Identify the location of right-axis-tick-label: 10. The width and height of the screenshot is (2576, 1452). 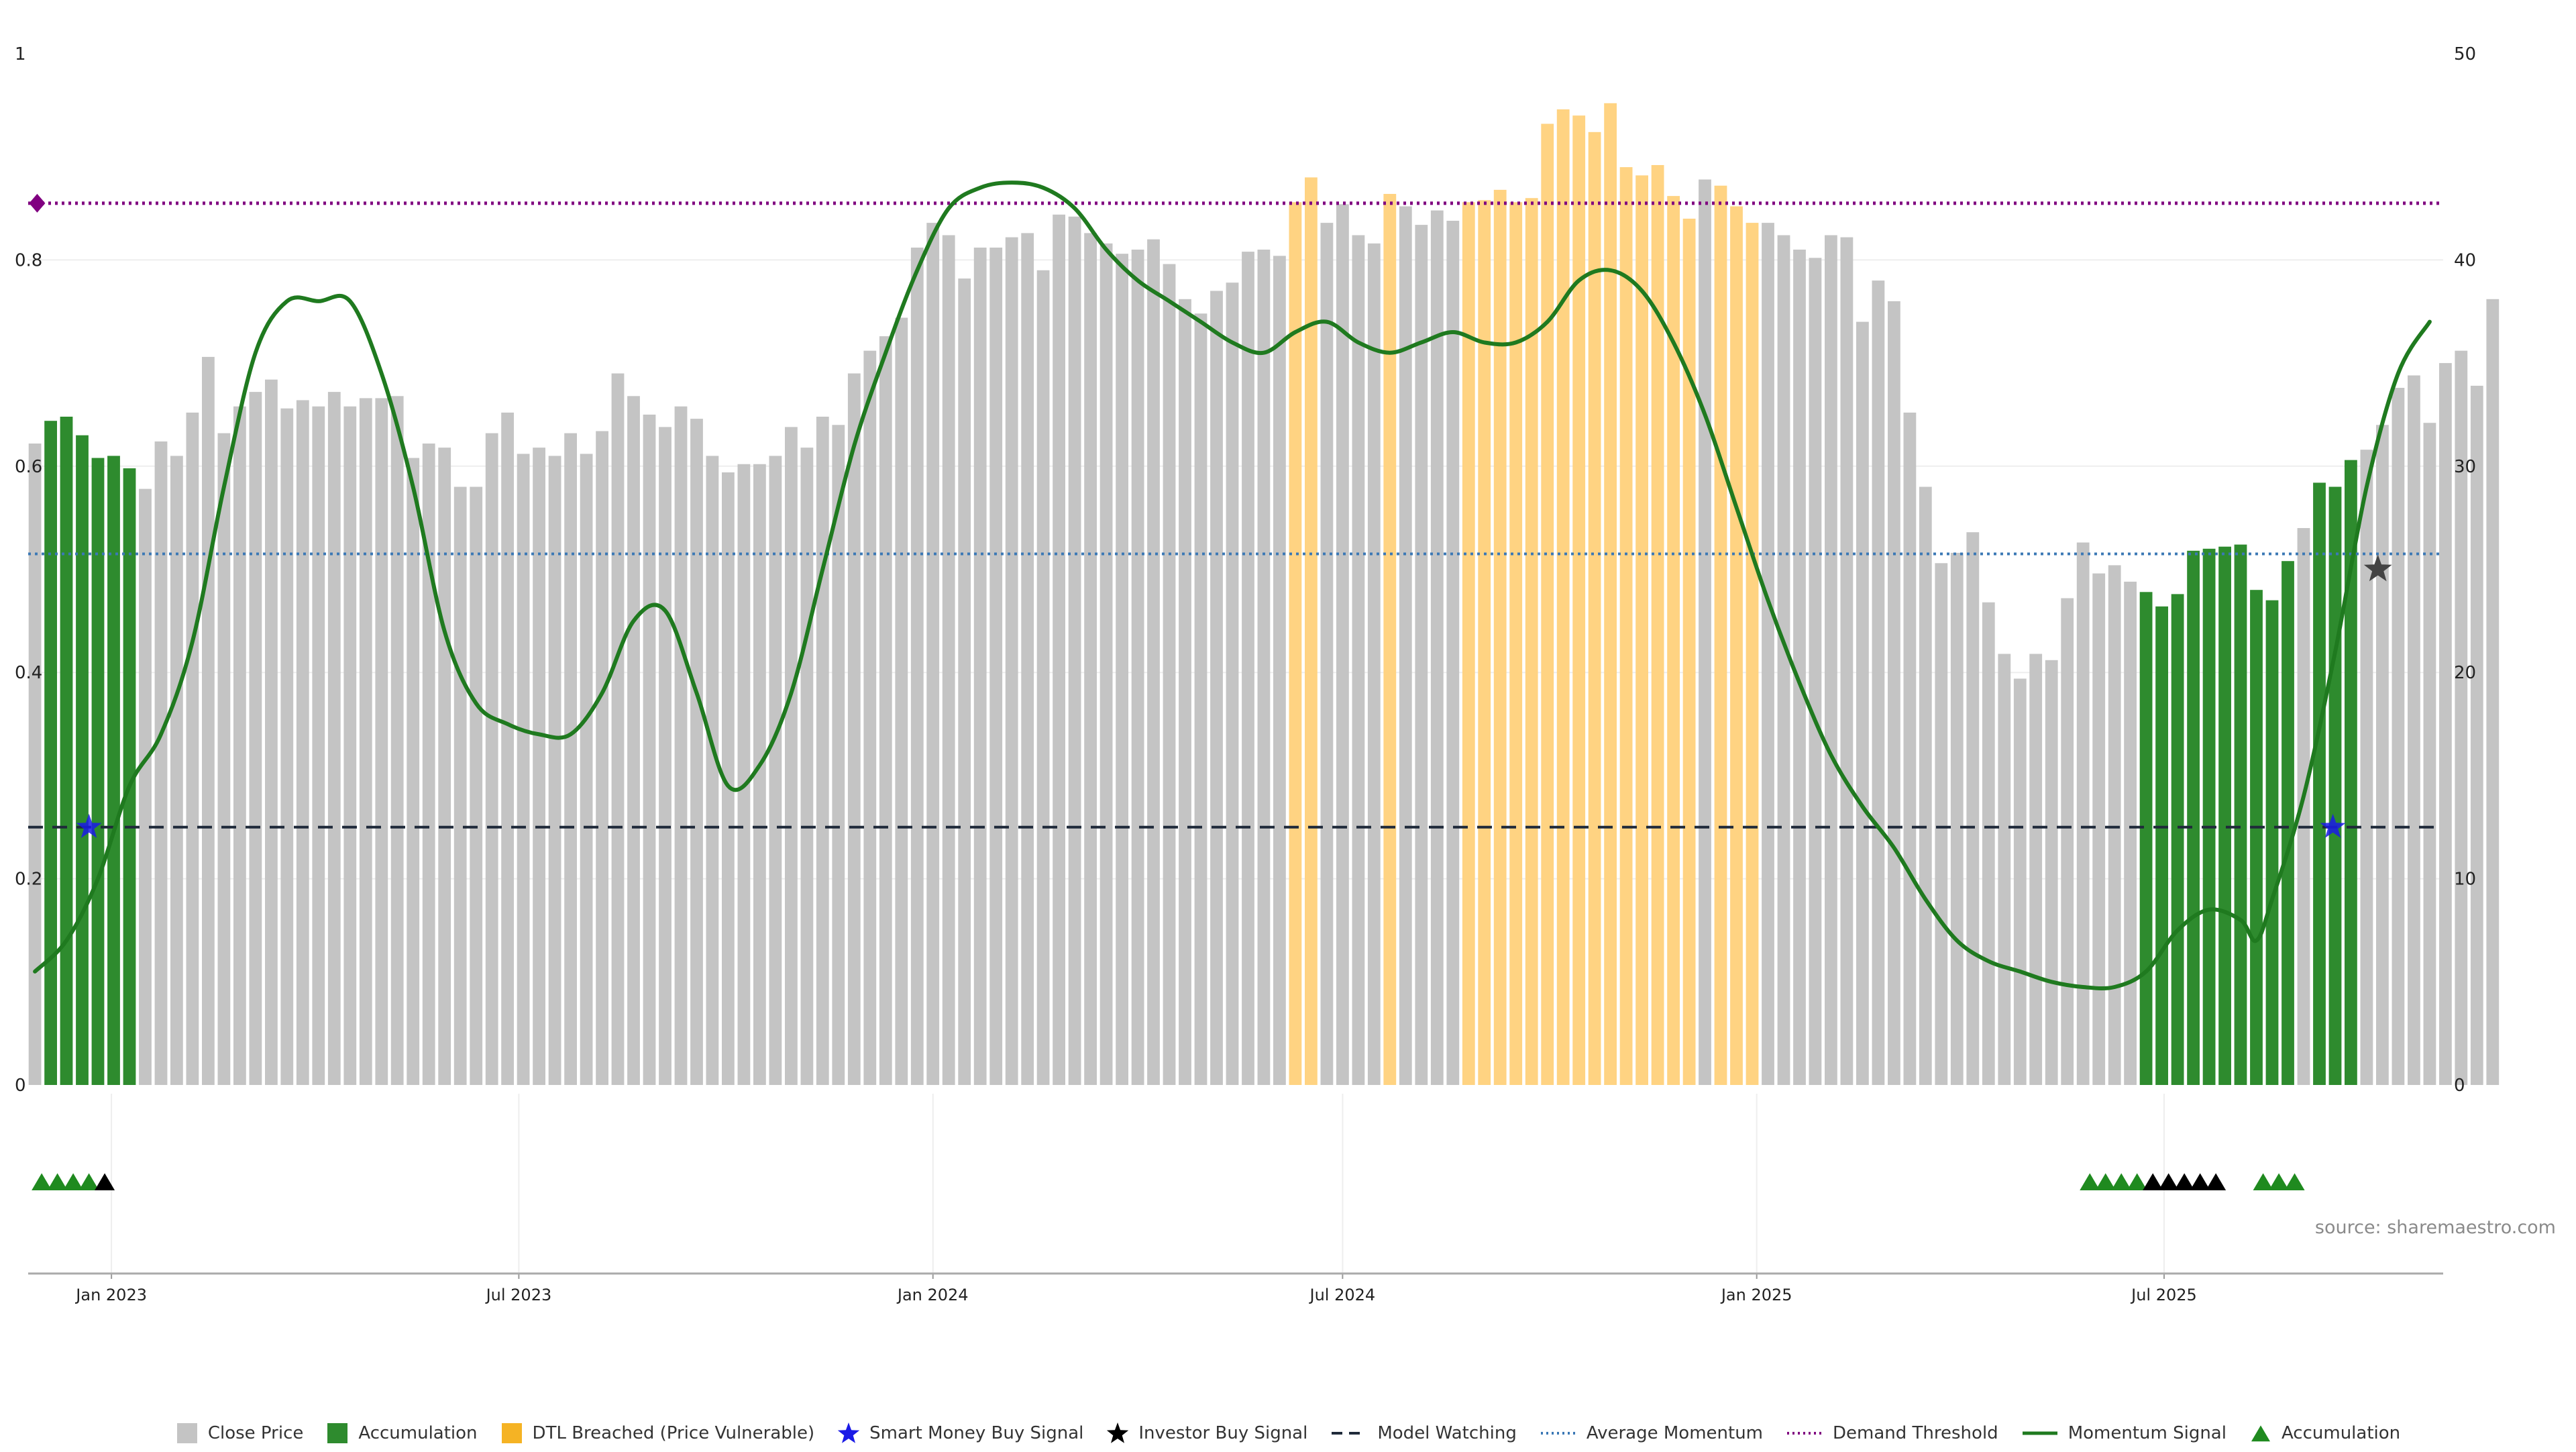
(2465, 880).